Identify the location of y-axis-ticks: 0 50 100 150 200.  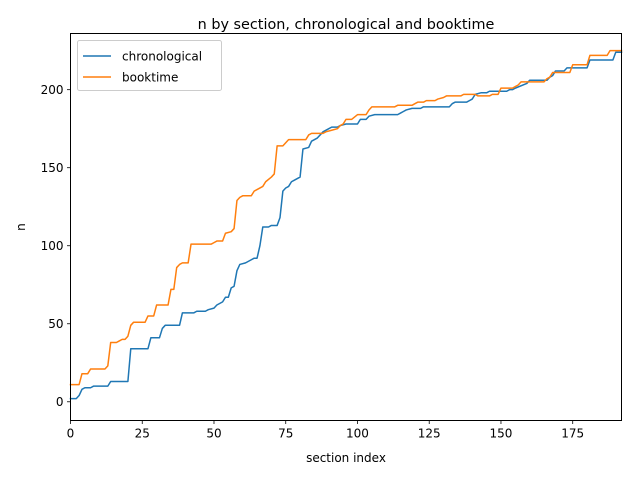
(56, 246).